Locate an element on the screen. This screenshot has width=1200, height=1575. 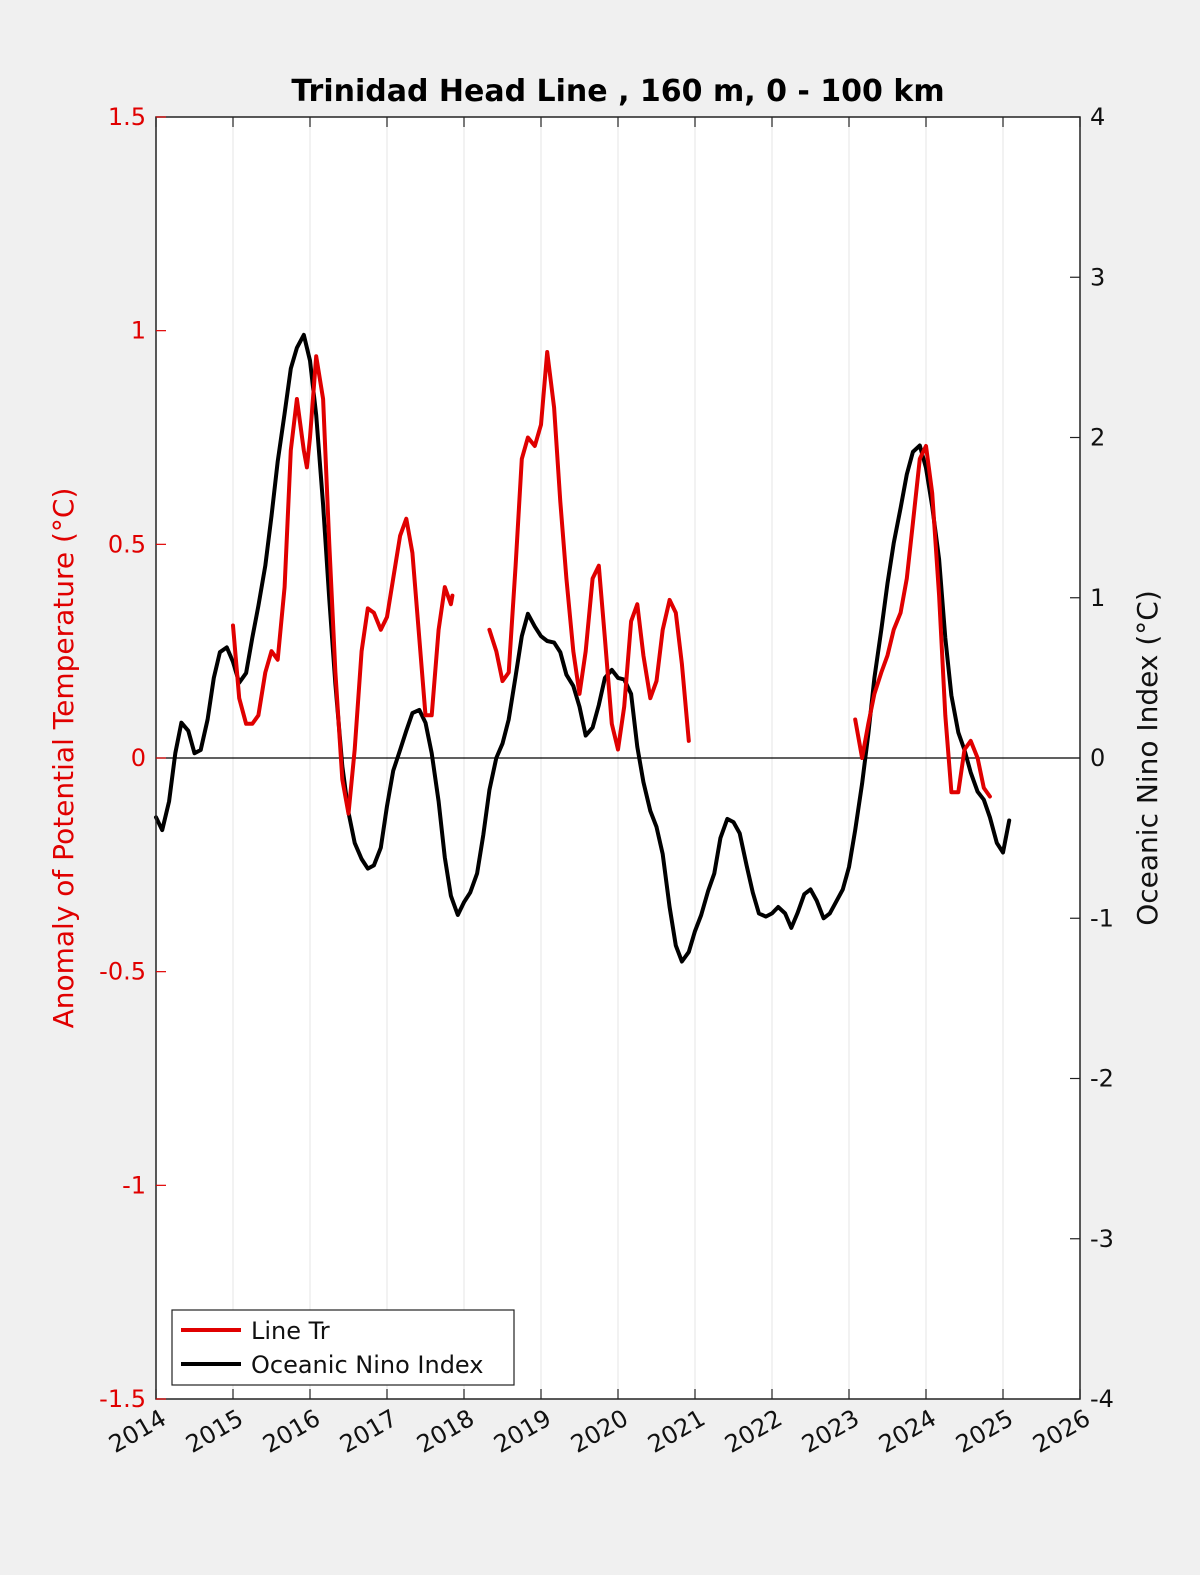
y-right-tick-label: -3 is located at coordinates (1102, 1239).